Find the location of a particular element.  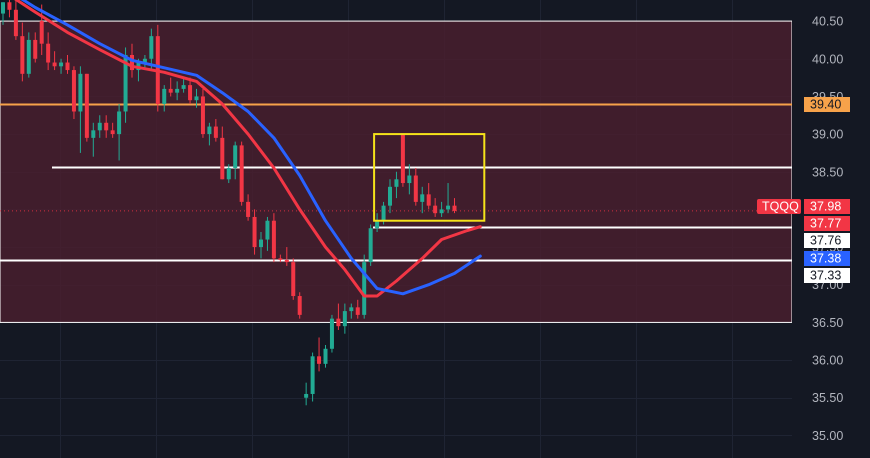

price-axis-tick-label: 35.50 is located at coordinates (827, 398).